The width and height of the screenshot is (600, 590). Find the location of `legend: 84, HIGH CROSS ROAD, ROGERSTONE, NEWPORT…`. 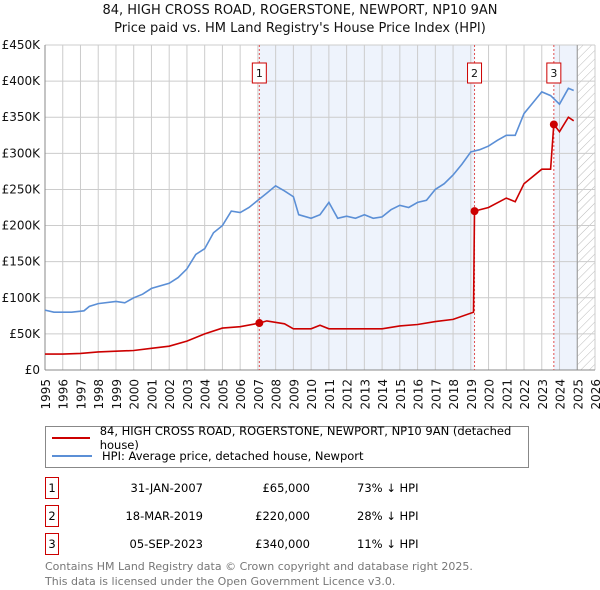

legend: 84, HIGH CROSS ROAD, ROGERSTONE, NEWPORT… is located at coordinates (287, 446).